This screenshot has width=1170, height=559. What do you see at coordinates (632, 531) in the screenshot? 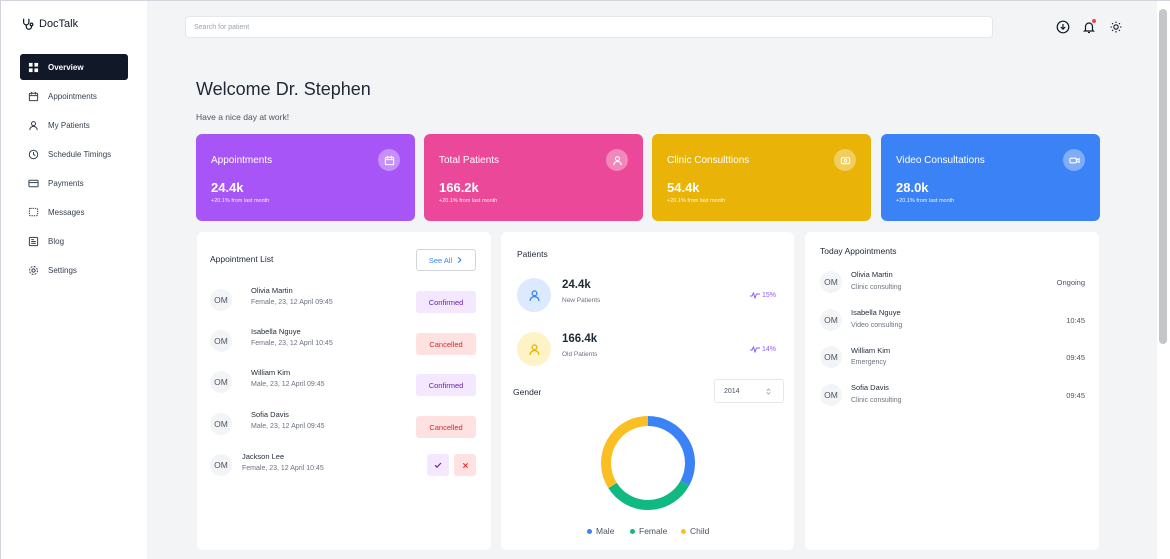
I see `legend-dot` at bounding box center [632, 531].